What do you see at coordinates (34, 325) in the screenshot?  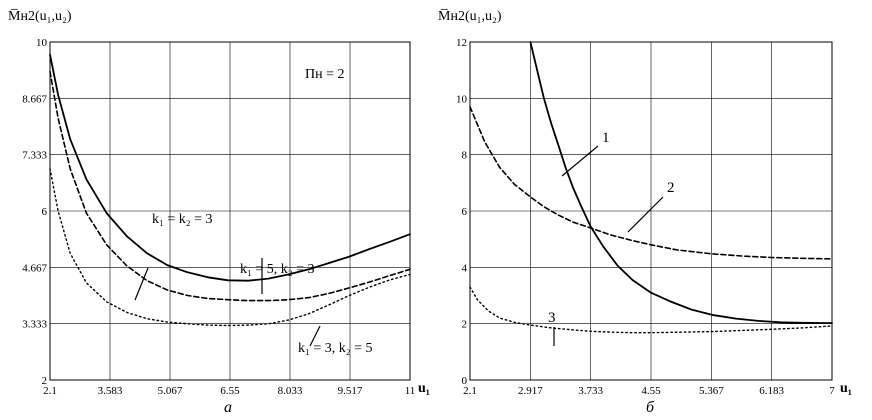 I see `y-tick-label: 3.333` at bounding box center [34, 325].